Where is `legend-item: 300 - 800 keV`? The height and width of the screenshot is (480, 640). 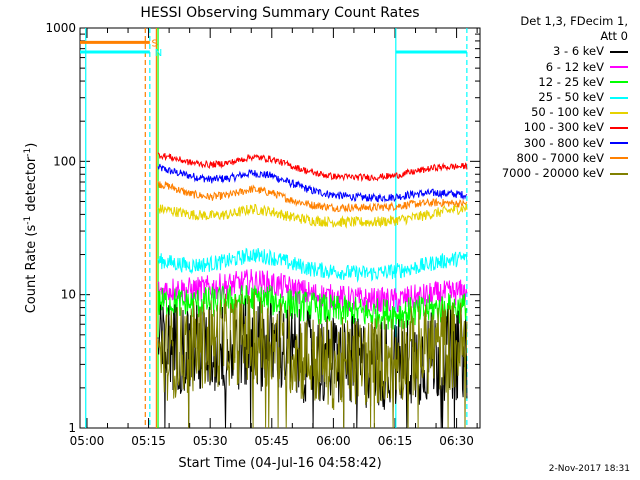 legend-item: 300 - 800 keV is located at coordinates (548, 143).